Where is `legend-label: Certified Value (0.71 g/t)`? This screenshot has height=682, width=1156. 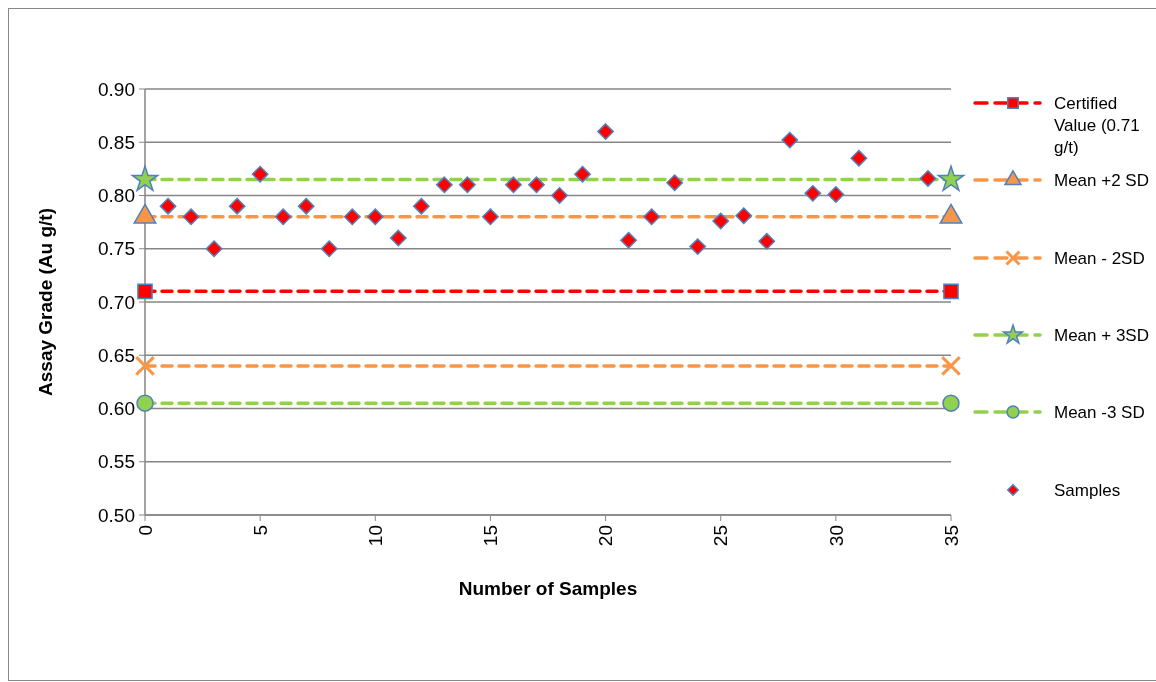 legend-label: Certified Value (0.71 g/t) is located at coordinates (1097, 125).